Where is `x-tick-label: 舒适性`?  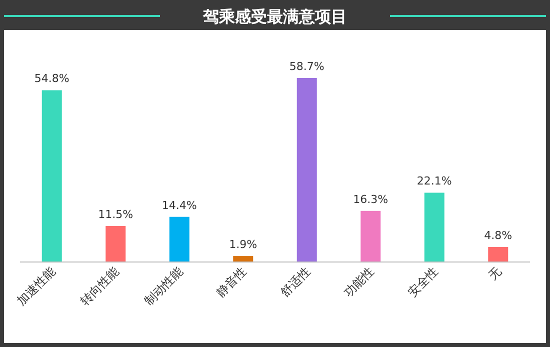
x-tick-label: 舒适性 is located at coordinates (295, 282).